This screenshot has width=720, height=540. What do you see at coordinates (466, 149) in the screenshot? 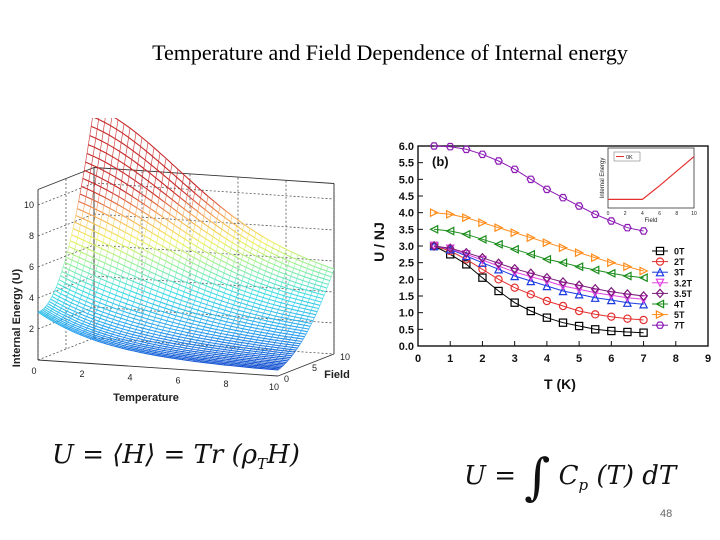
I see `series-point-7T` at bounding box center [466, 149].